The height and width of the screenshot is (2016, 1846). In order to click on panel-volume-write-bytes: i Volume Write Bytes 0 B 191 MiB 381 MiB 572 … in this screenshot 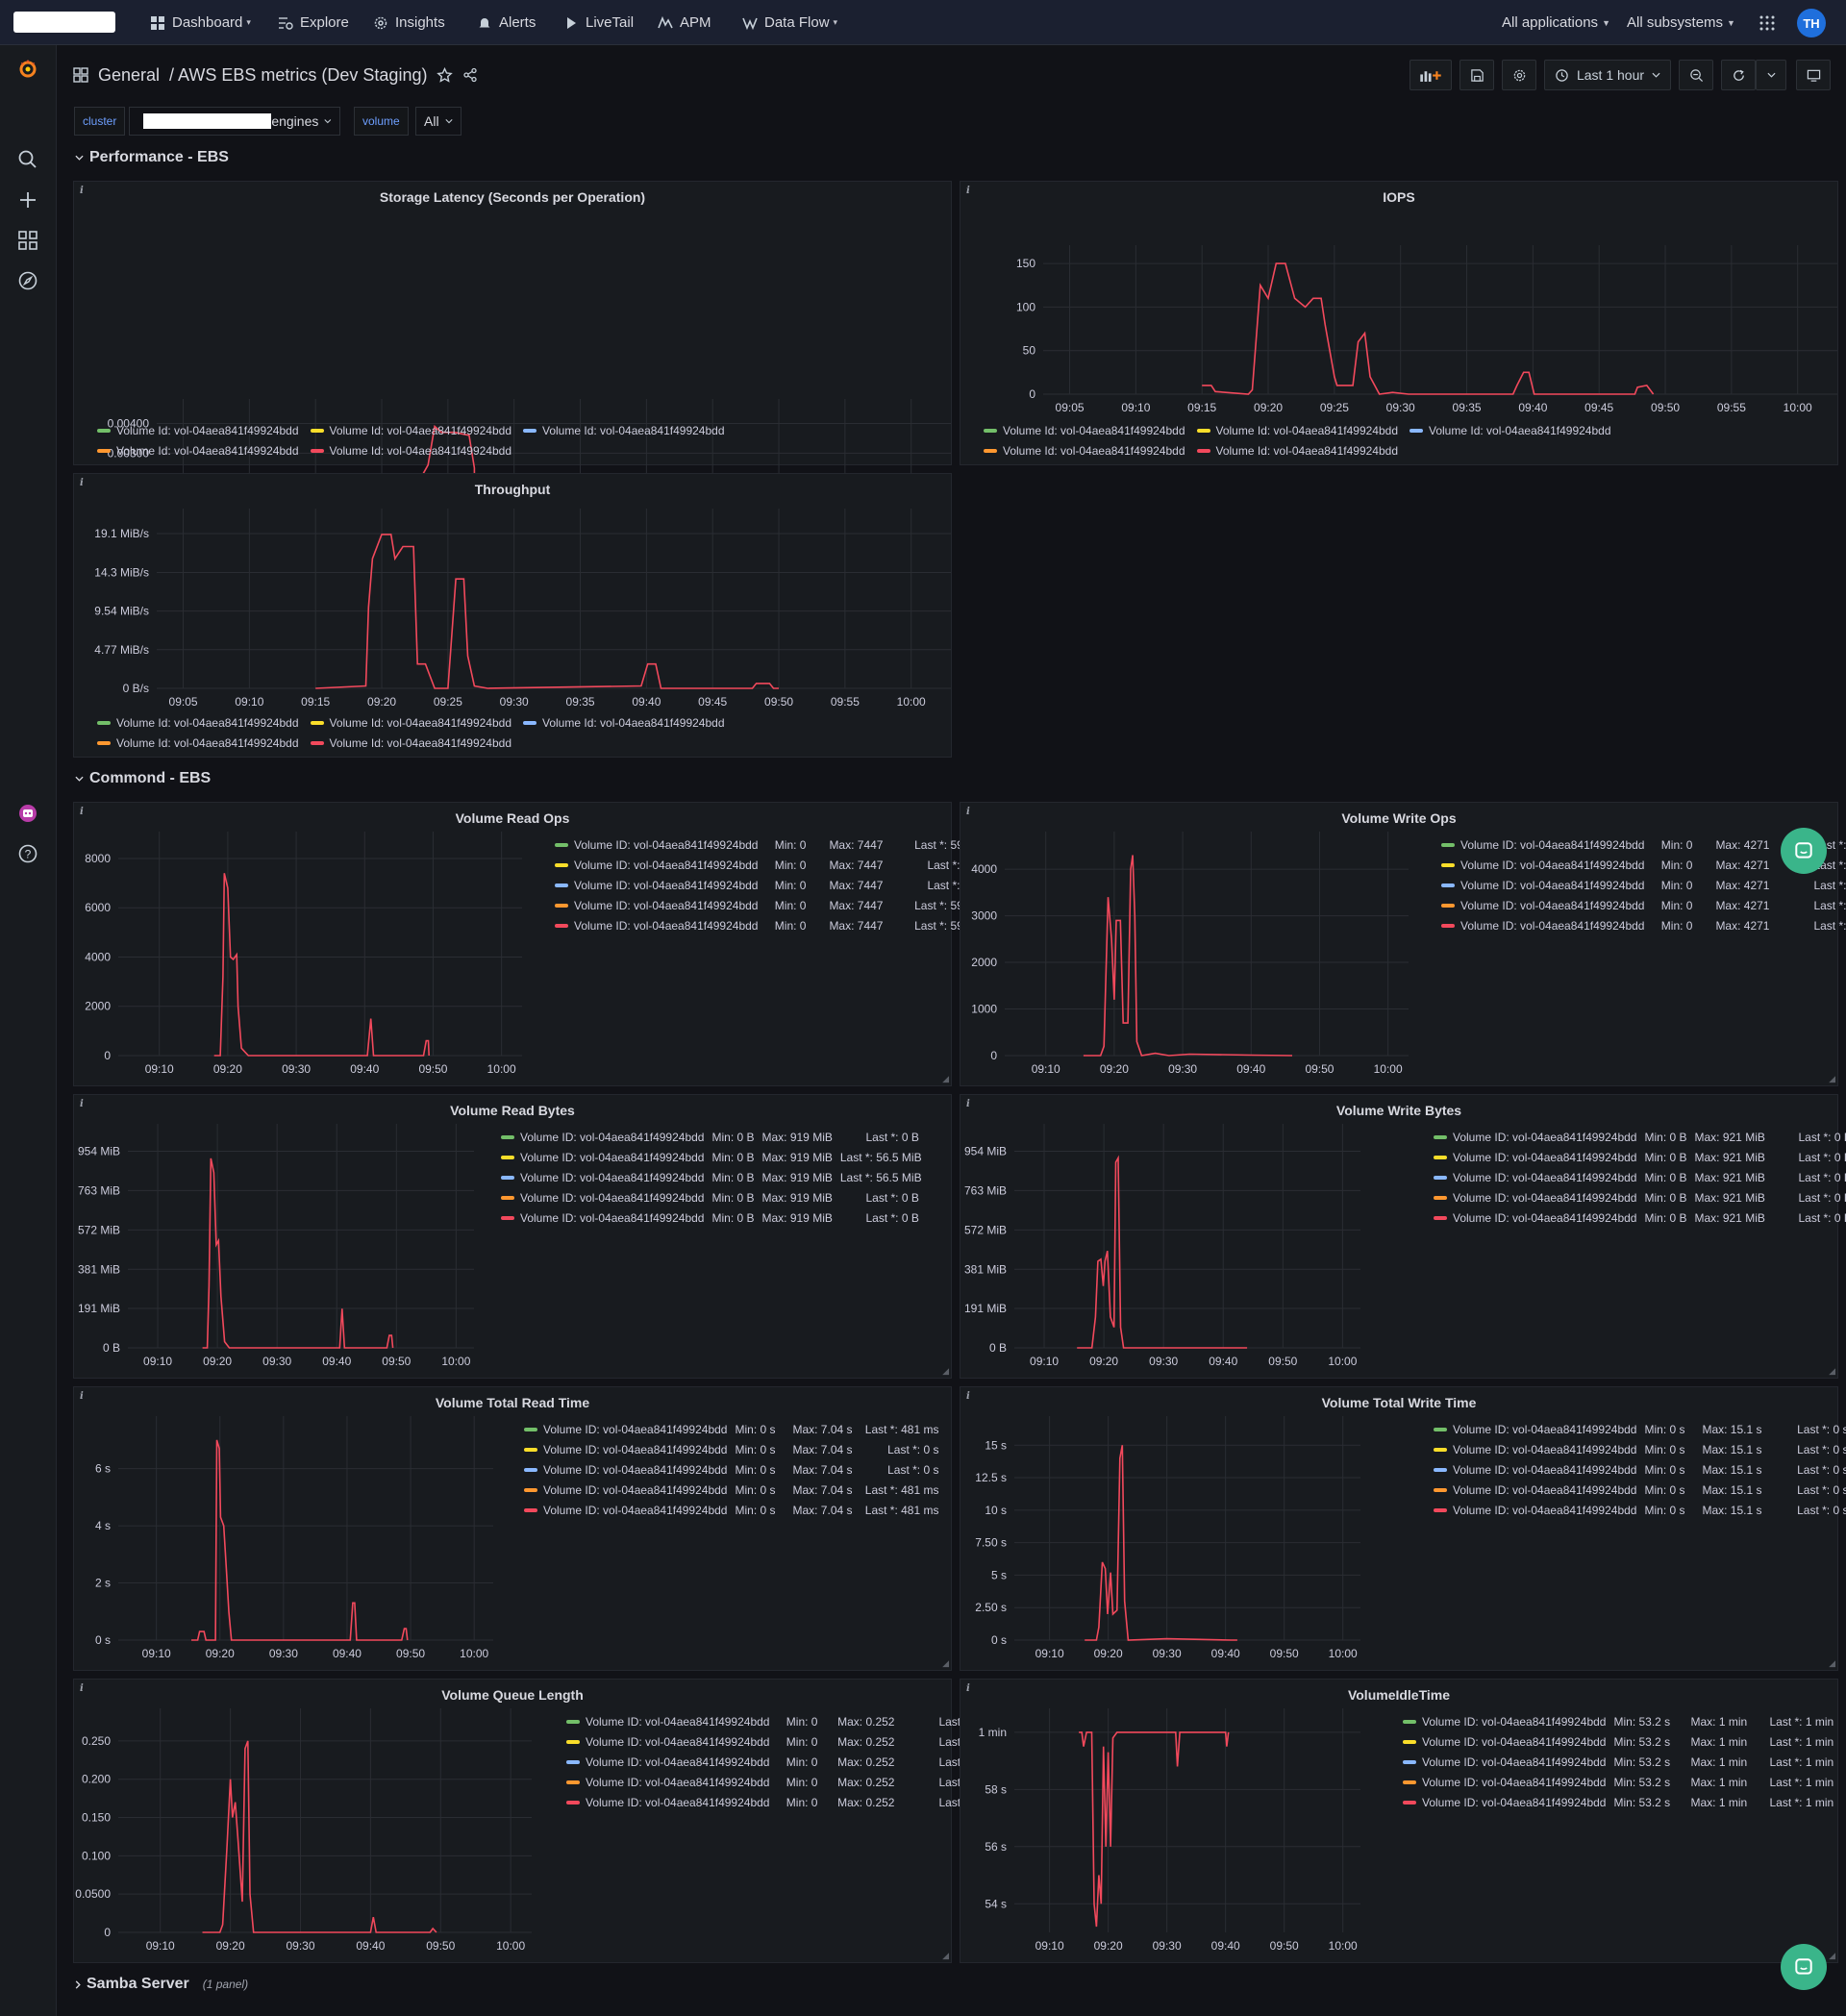, I will do `click(1403, 1236)`.